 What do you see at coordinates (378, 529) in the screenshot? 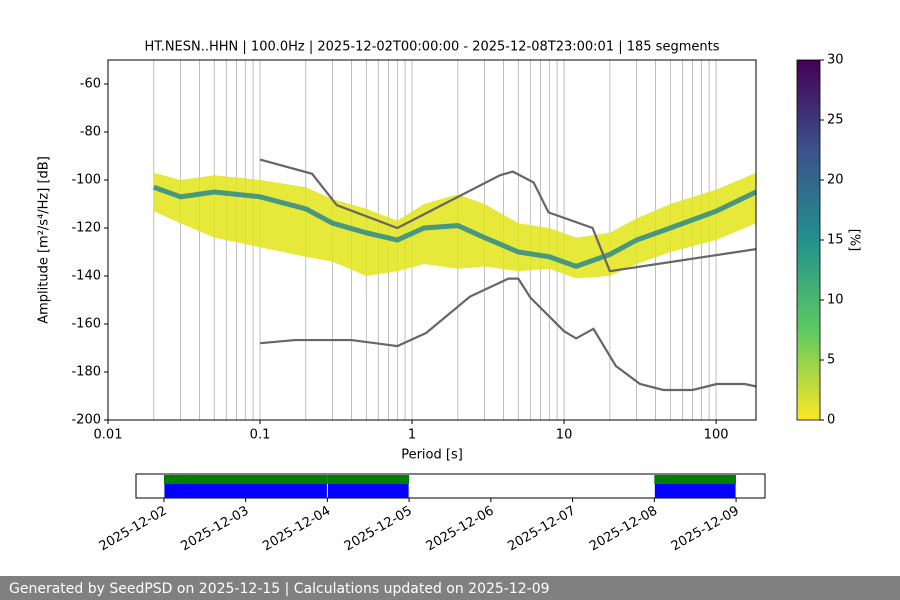
I see `date-tick-label: 2025-12-05` at bounding box center [378, 529].